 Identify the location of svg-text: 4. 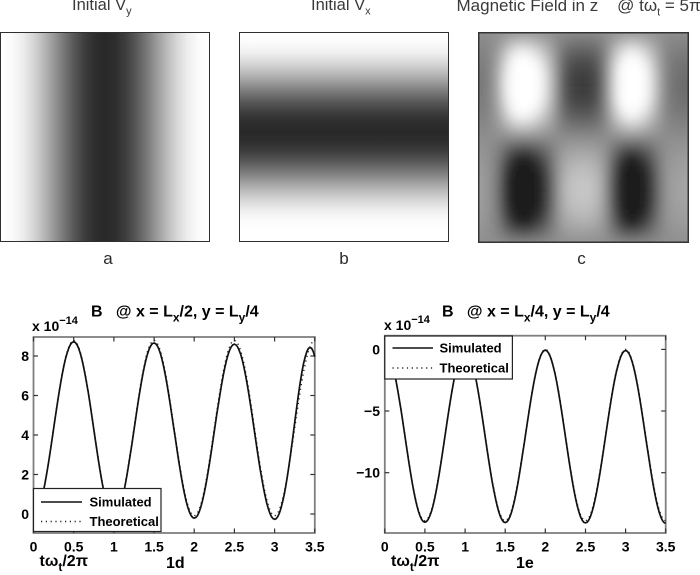
(25, 435).